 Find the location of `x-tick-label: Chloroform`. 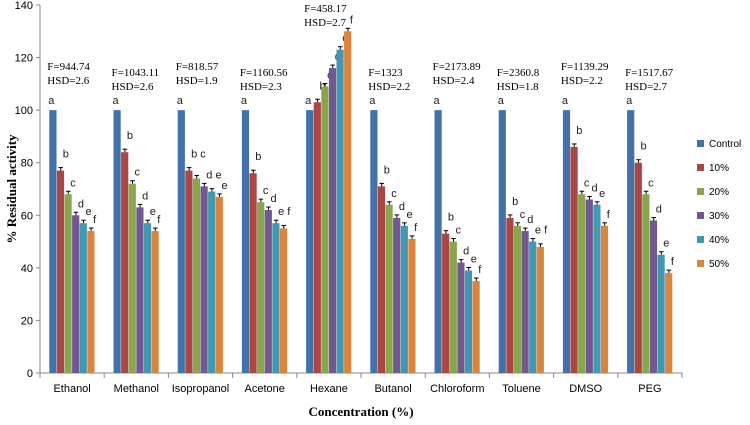

x-tick-label: Chloroform is located at coordinates (457, 389).